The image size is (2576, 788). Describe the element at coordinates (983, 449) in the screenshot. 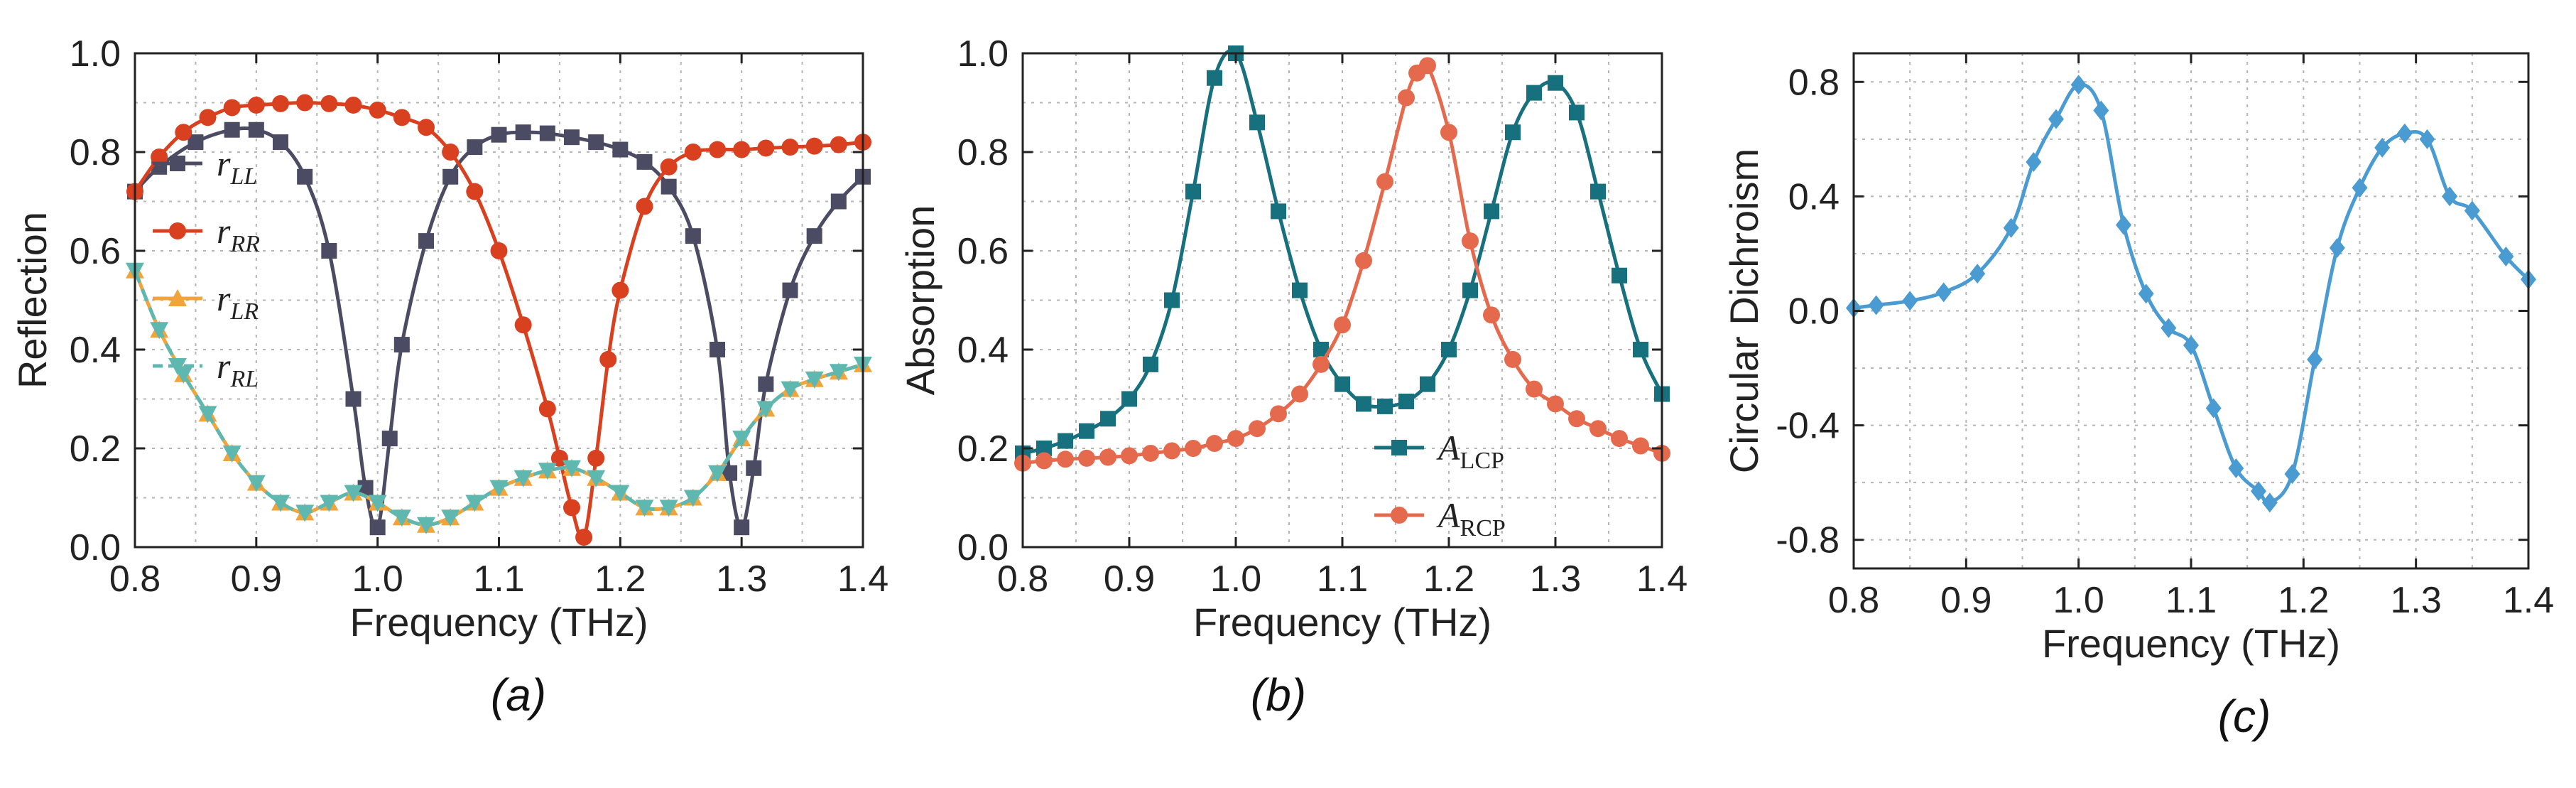

I see `y-tick-label: 0.2` at that location.